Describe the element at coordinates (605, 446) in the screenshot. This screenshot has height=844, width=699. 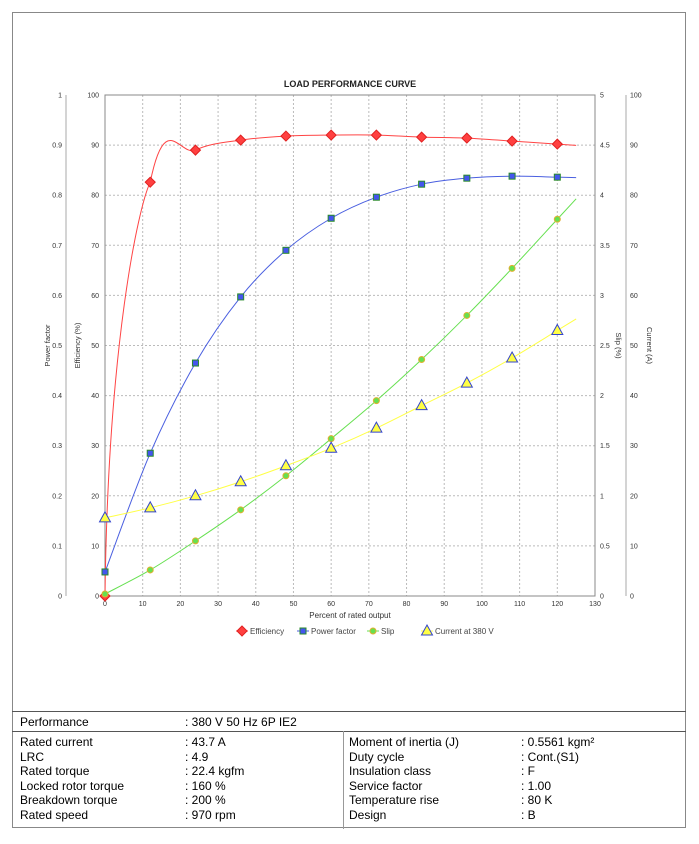
I see `slip-tick-label: 1.5` at that location.